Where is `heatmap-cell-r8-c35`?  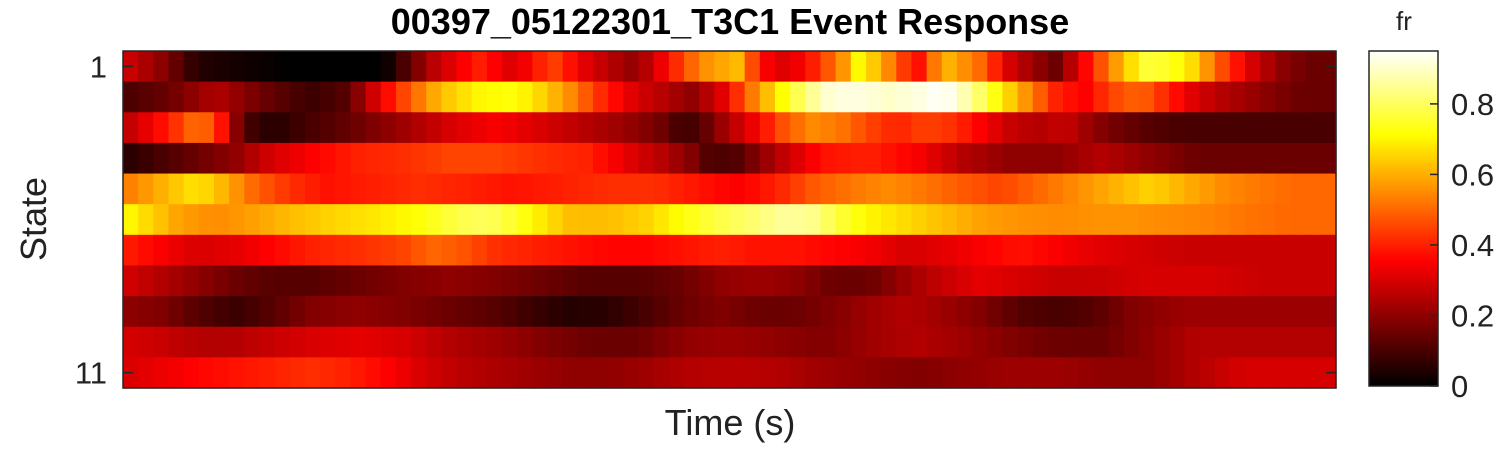 heatmap-cell-r8-c35 is located at coordinates (646, 281).